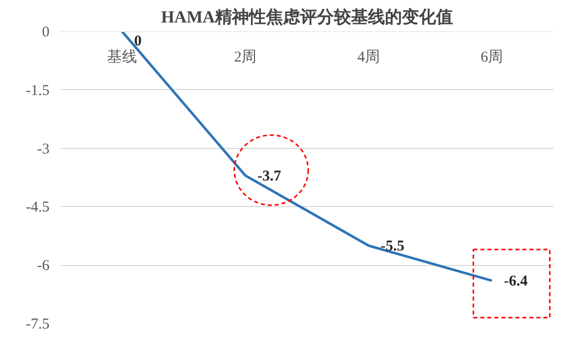 This screenshot has height=353, width=583. What do you see at coordinates (307, 17) in the screenshot?
I see `chart-title: HAMA精神性焦虑评分较基线的变化值` at bounding box center [307, 17].